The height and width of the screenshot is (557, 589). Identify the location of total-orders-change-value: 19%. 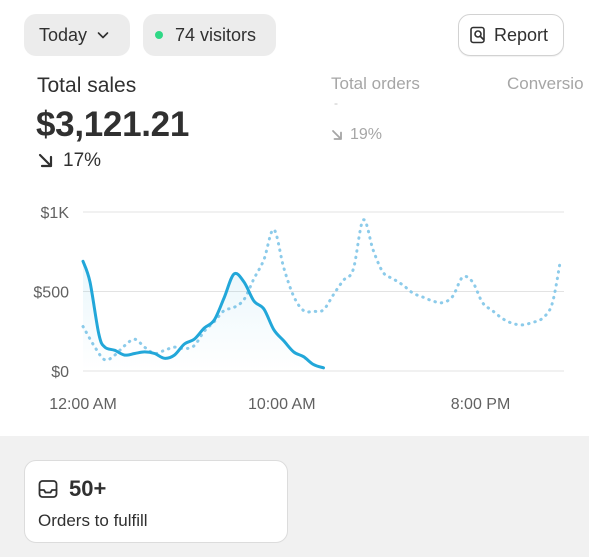
(366, 134).